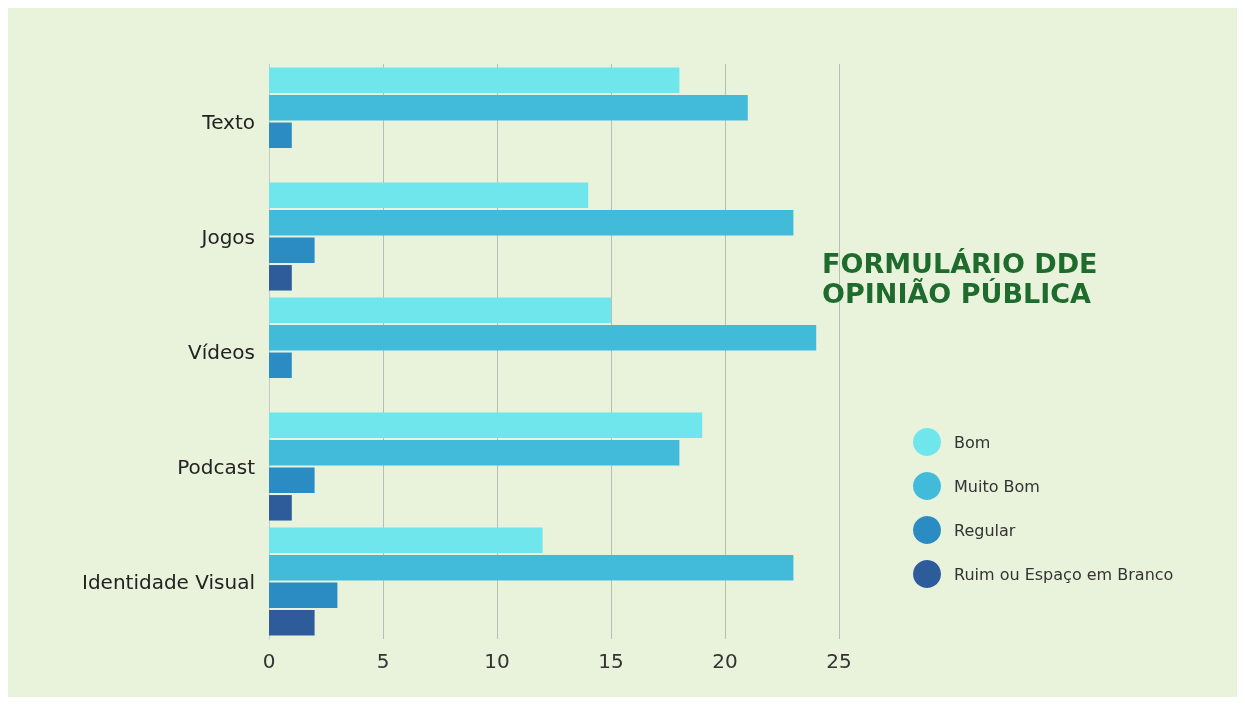 The width and height of the screenshot is (1245, 705). Describe the element at coordinates (964, 278) in the screenshot. I see `text: FORMULÁRIO DDE OPINIÃO PÚBLICA` at that location.